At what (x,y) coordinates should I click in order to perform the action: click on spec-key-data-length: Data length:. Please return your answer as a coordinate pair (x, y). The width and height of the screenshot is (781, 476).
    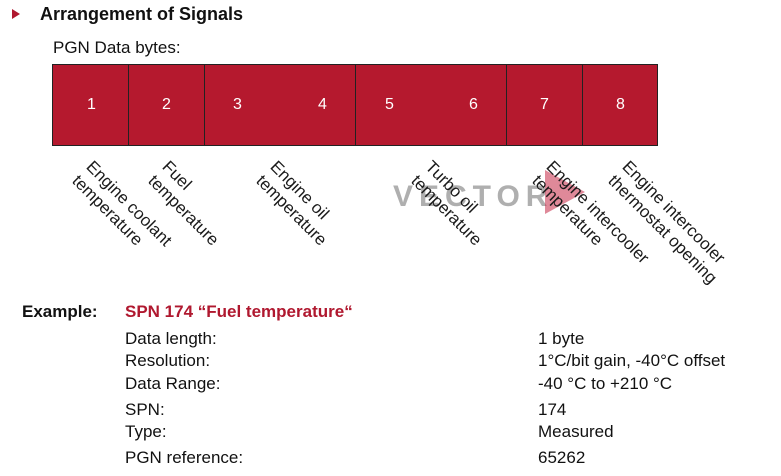
    Looking at the image, I should click on (171, 338).